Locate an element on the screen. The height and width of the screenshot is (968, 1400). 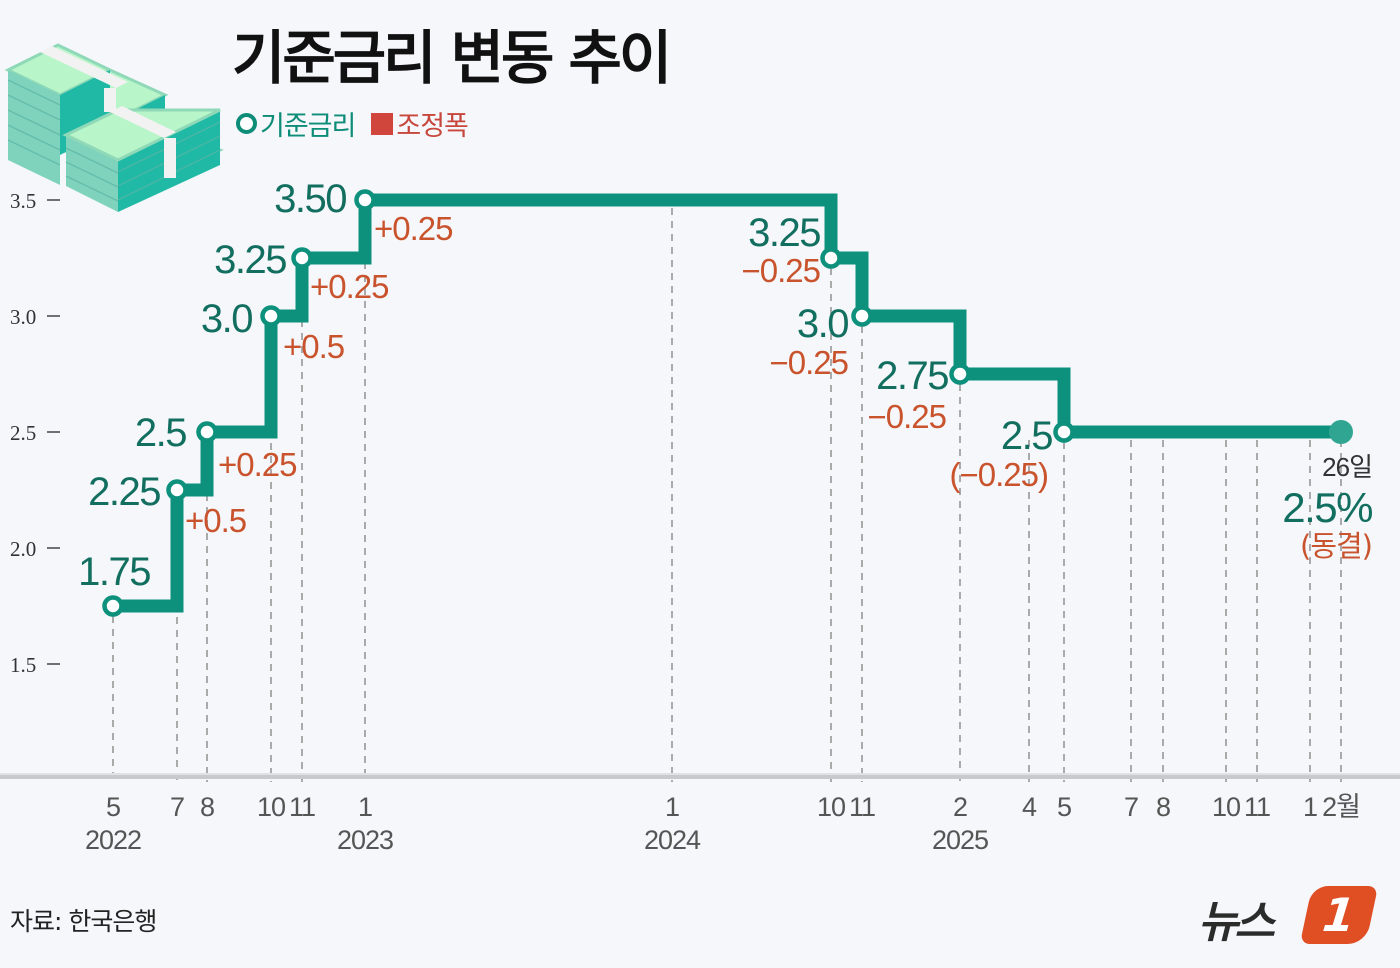
legend-change-label: 조정폭 is located at coordinates (432, 126).